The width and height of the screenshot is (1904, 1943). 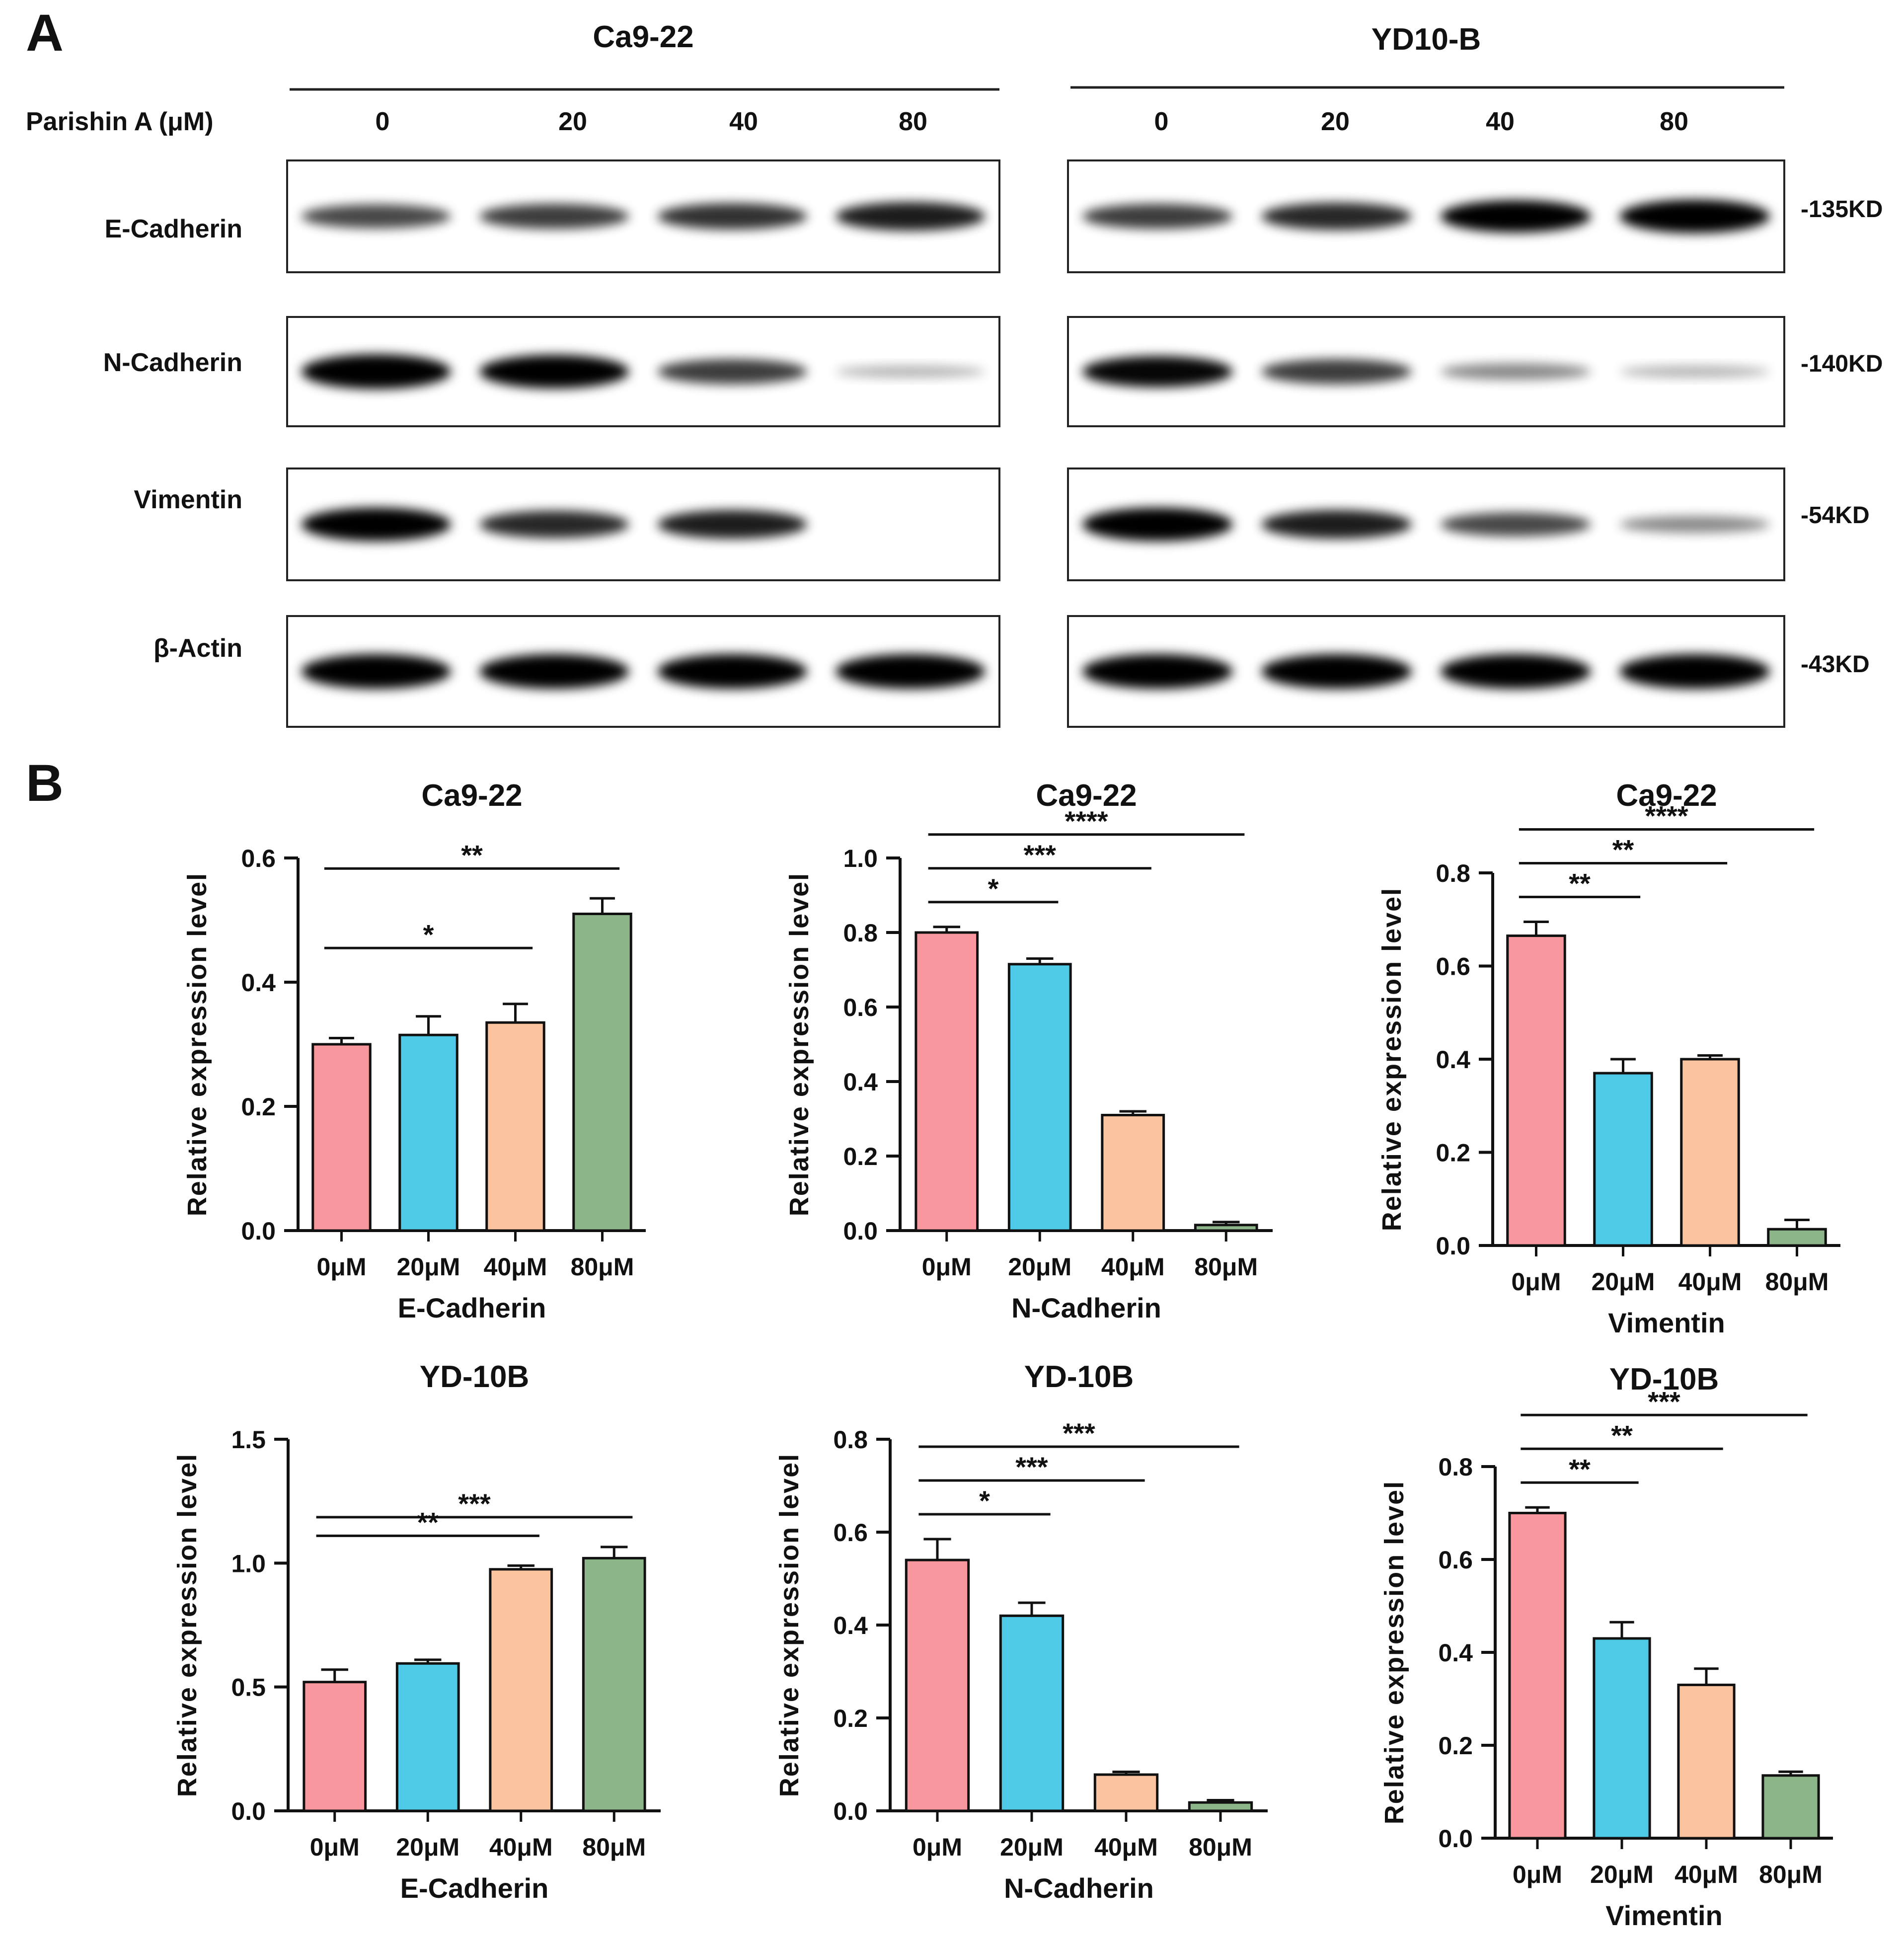 What do you see at coordinates (198, 648) in the screenshot?
I see `protein-label: β-Actin` at bounding box center [198, 648].